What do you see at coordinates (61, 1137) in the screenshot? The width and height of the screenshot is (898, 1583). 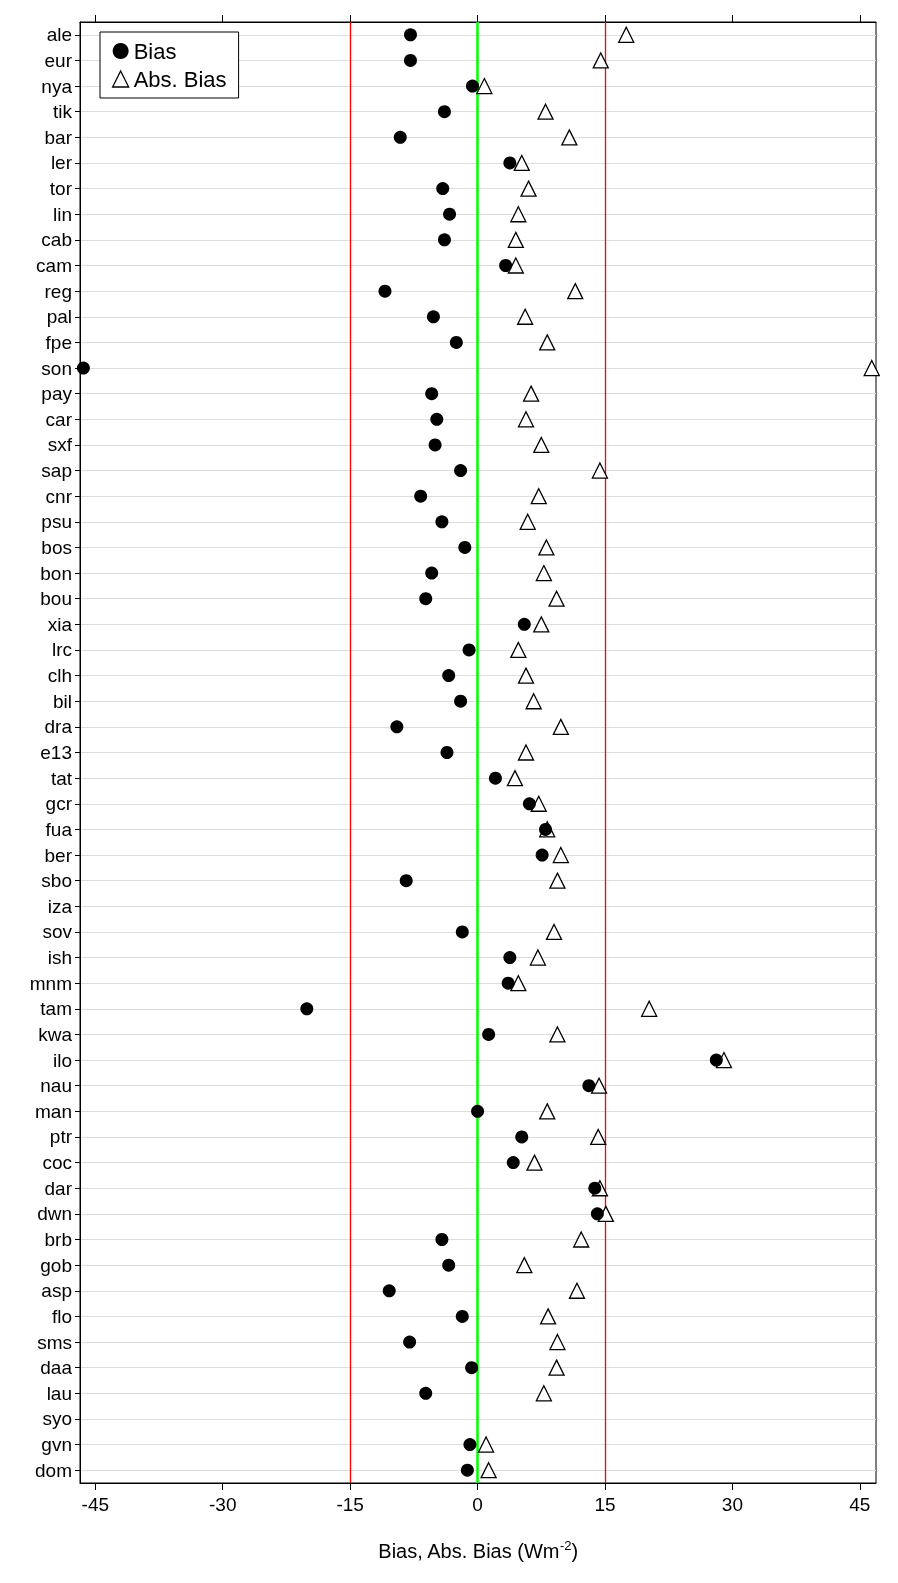 I see `y-tick-label: ptr` at bounding box center [61, 1137].